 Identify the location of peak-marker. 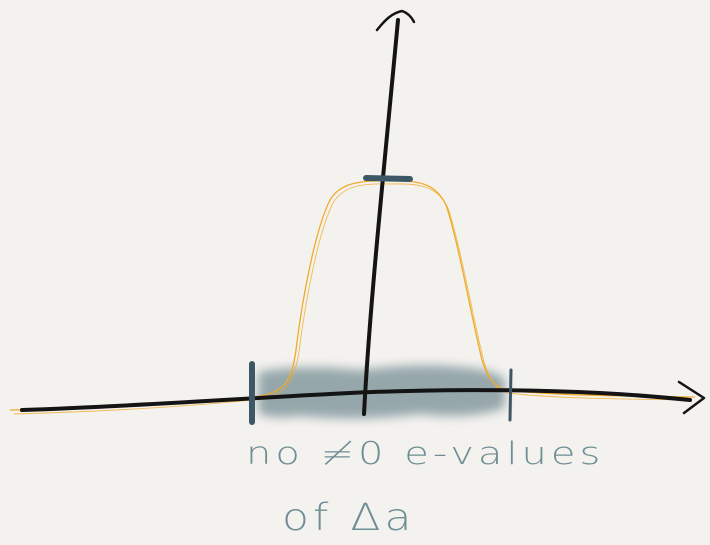
(388, 178).